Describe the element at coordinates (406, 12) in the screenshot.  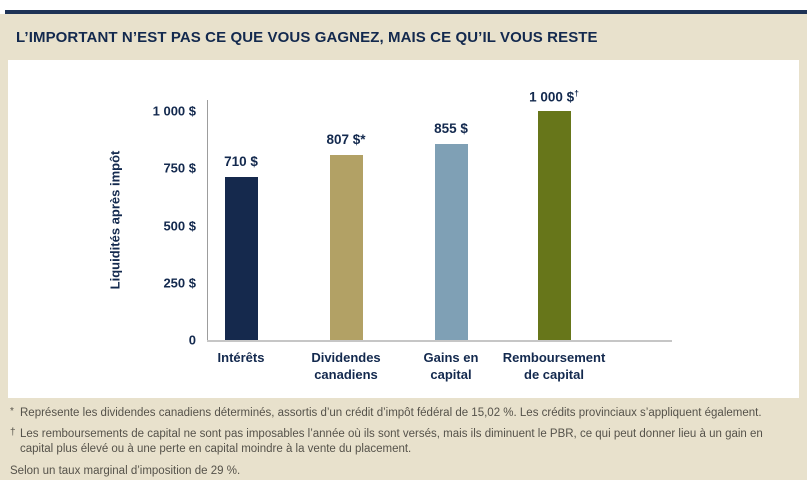
I see `top-accent-rule` at that location.